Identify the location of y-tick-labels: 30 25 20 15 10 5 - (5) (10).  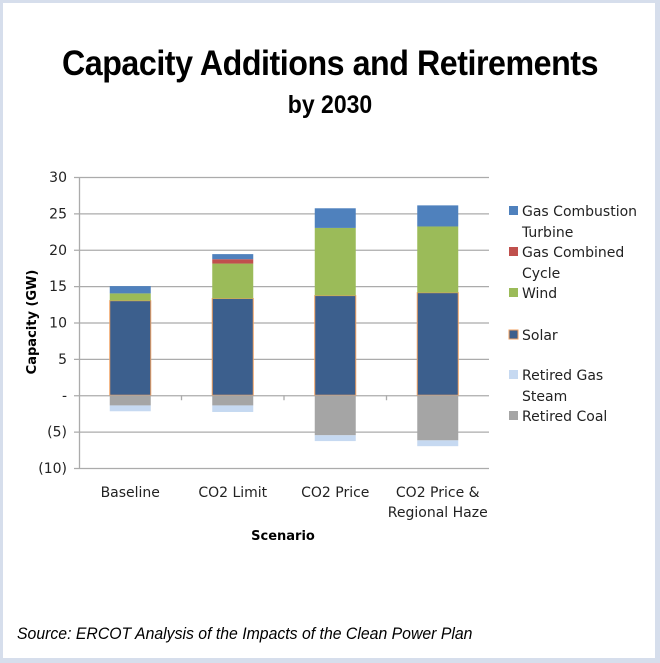
(52, 323).